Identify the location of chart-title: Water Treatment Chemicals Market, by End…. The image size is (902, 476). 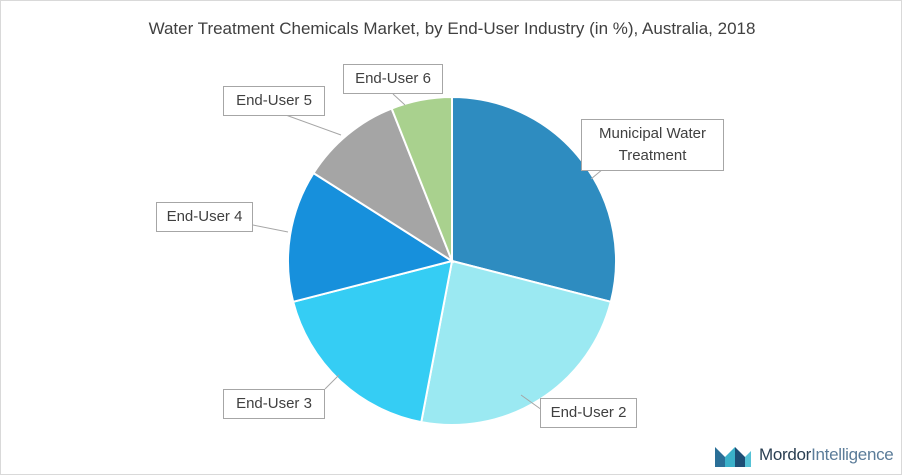
(452, 28).